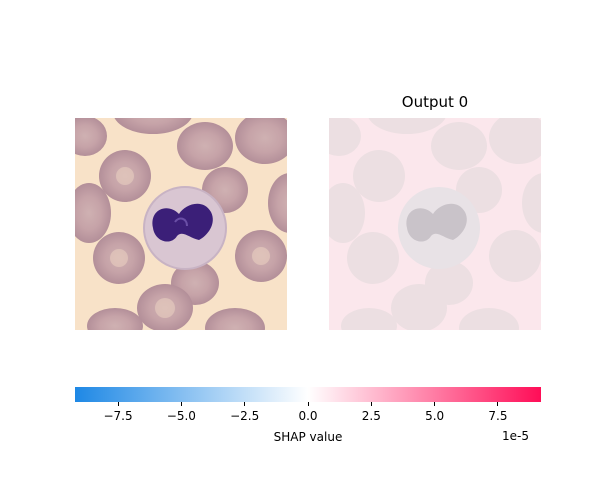  I want to click on shap-map, so click(435, 224).